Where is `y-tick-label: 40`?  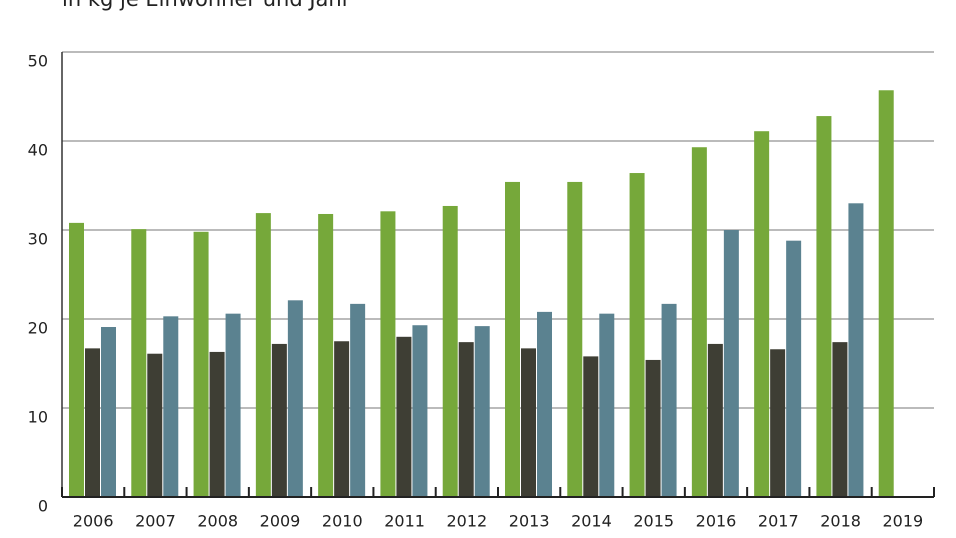
y-tick-label: 40 is located at coordinates (38, 150).